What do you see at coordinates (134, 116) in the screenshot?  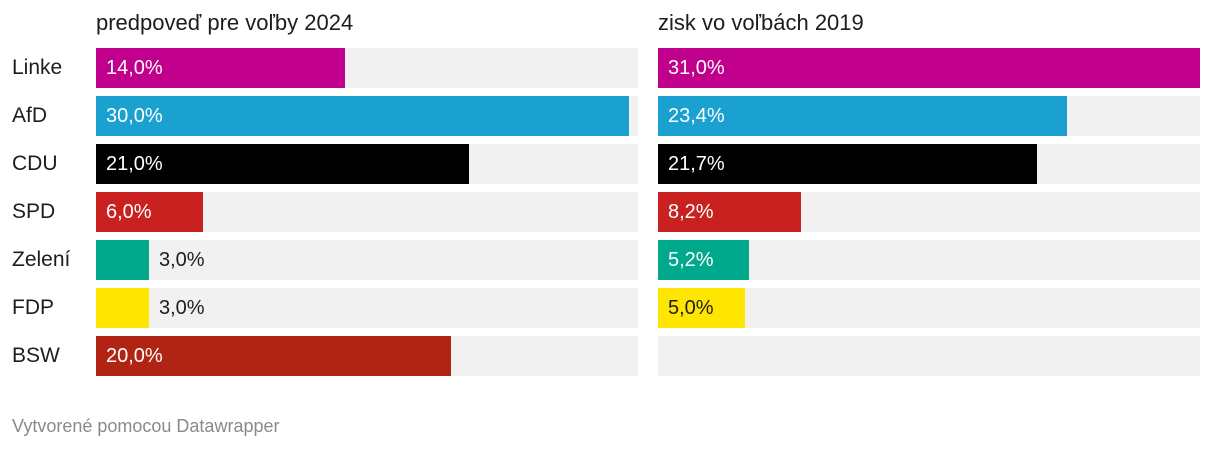 I see `data-label: 30,0%` at bounding box center [134, 116].